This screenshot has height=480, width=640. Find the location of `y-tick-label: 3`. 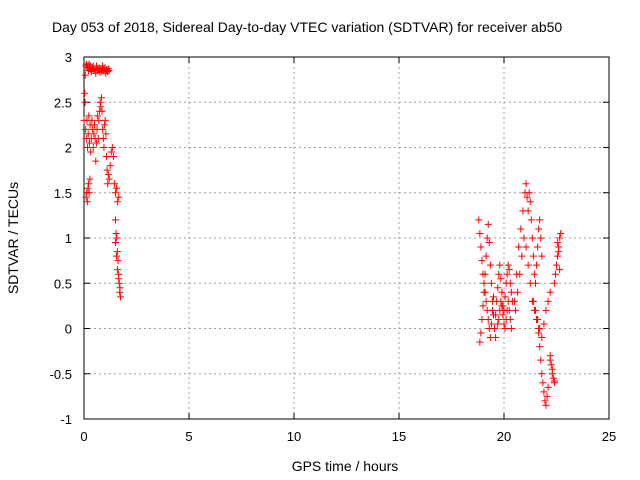

y-tick-label: 3 is located at coordinates (68, 57).